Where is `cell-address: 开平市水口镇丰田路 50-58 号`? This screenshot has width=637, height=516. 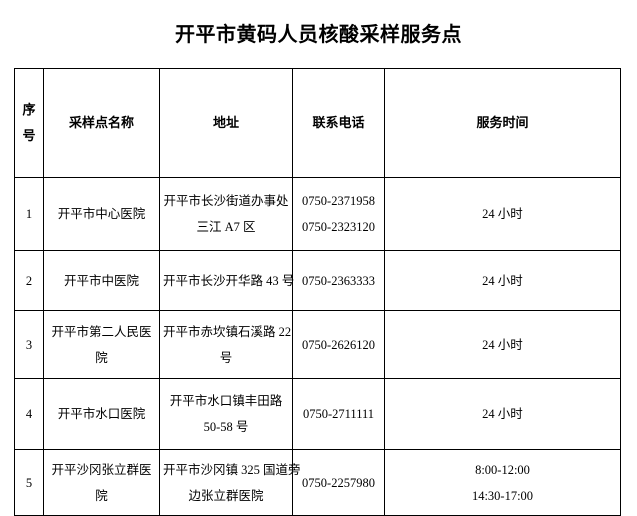 cell-address: 开平市水口镇丰田路 50-58 号 is located at coordinates (226, 414).